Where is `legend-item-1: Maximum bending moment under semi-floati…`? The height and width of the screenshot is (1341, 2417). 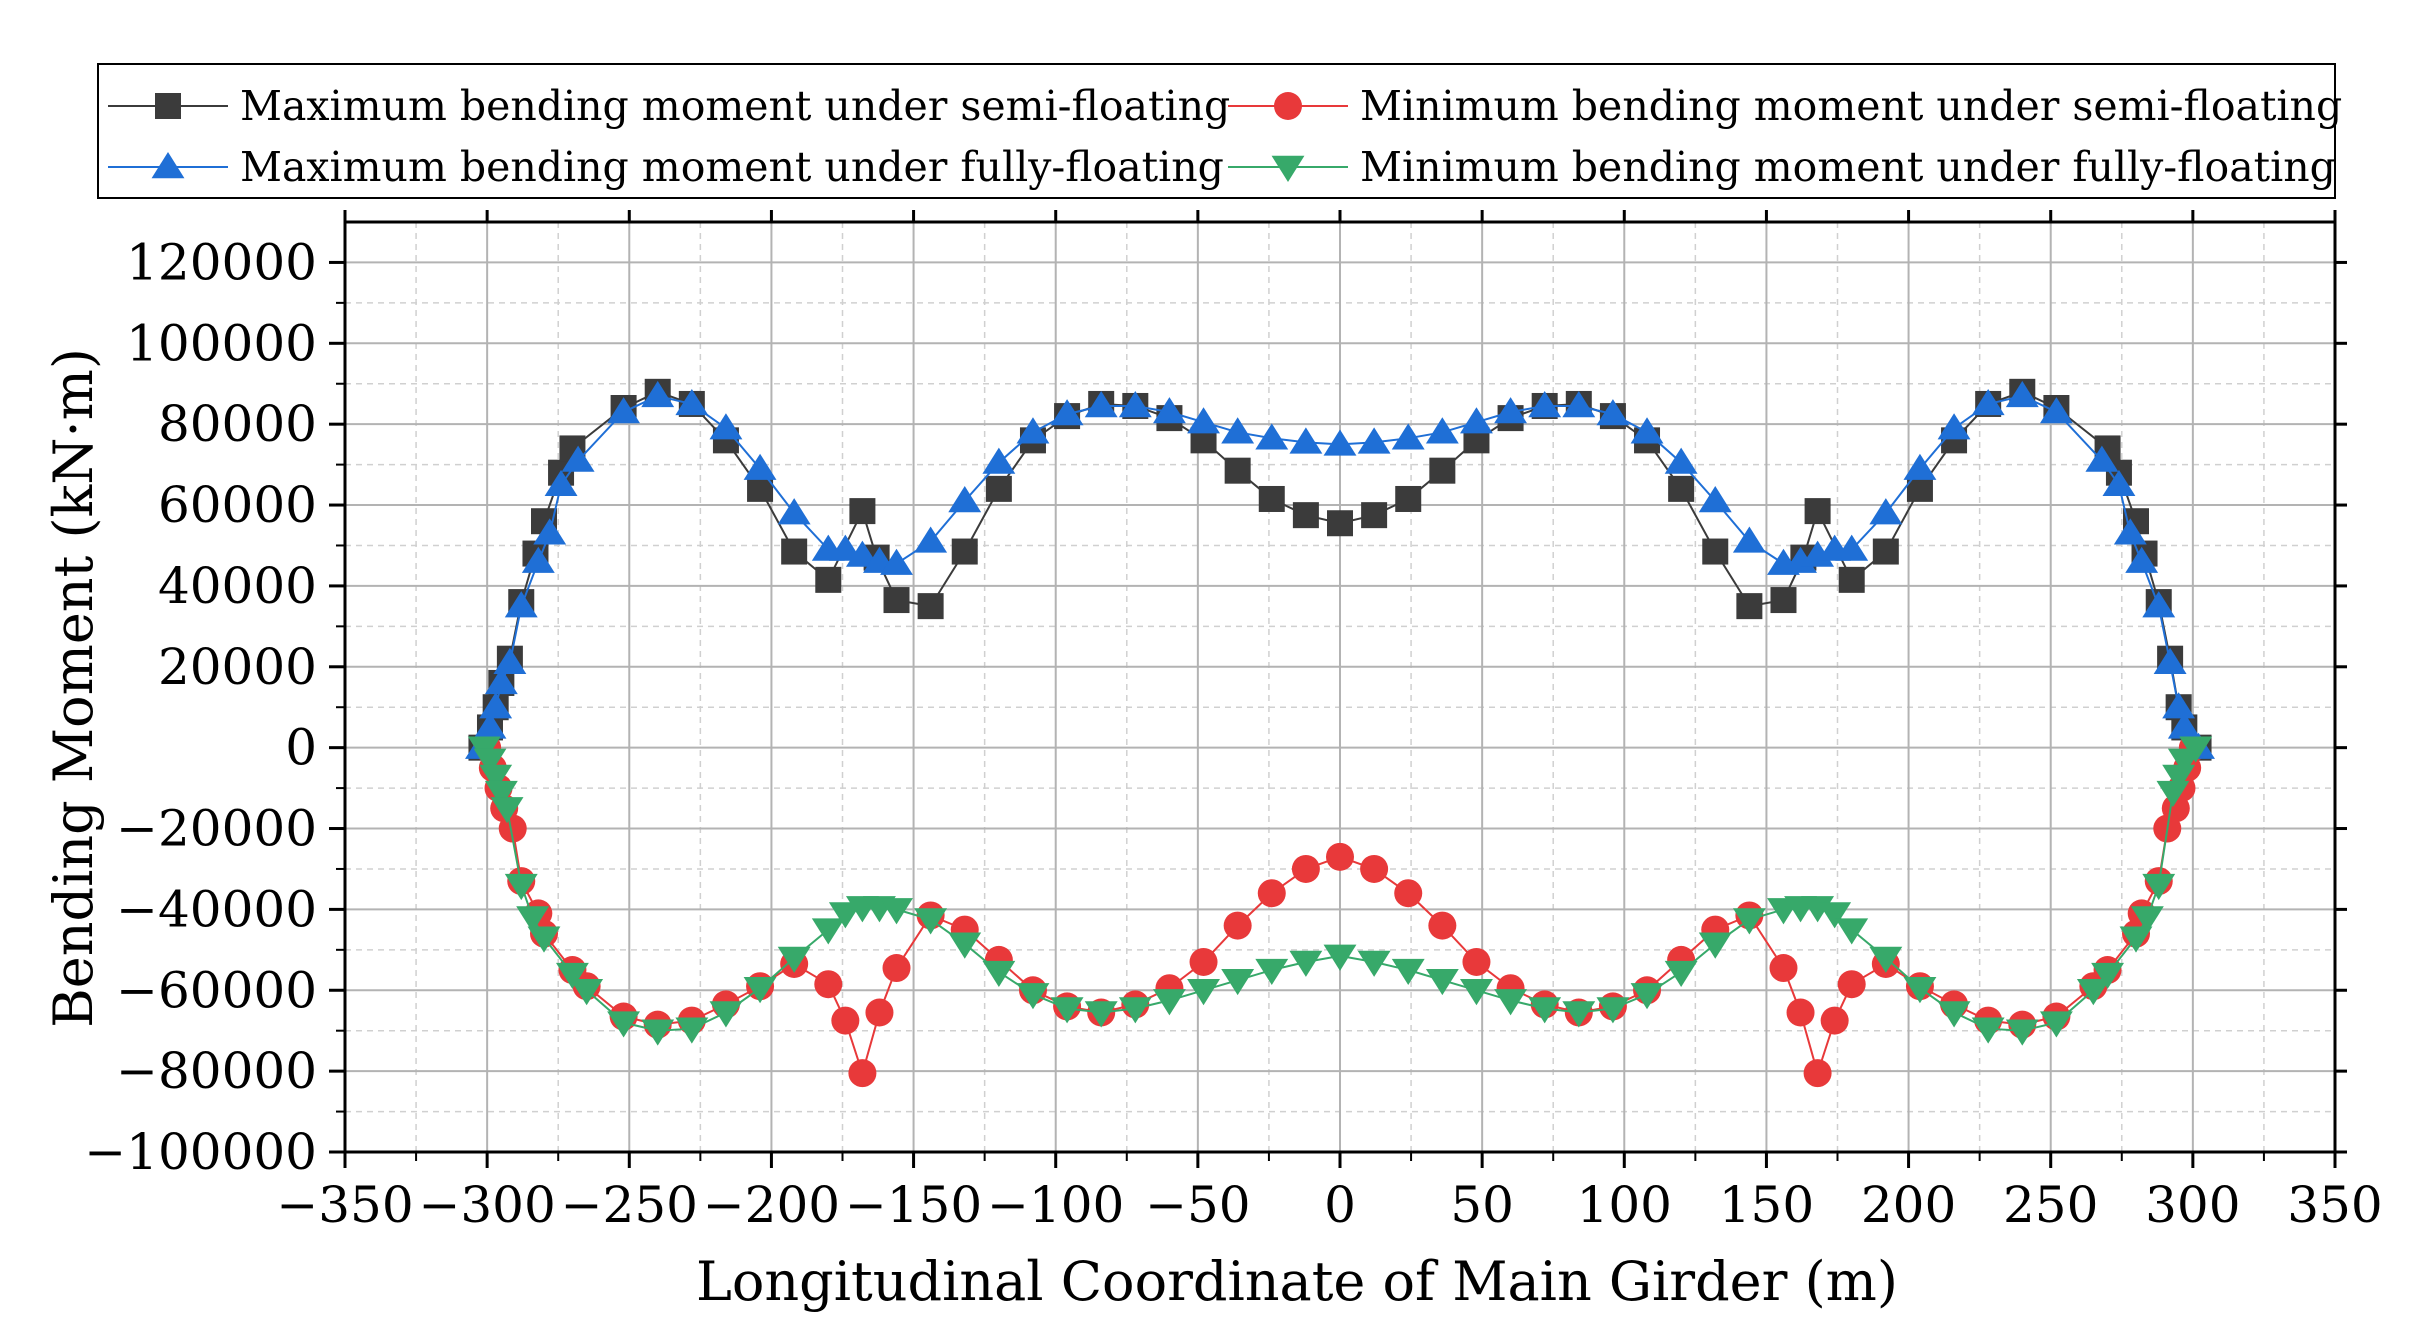 legend-item-1: Maximum bending moment under semi-floati… is located at coordinates (669, 106).